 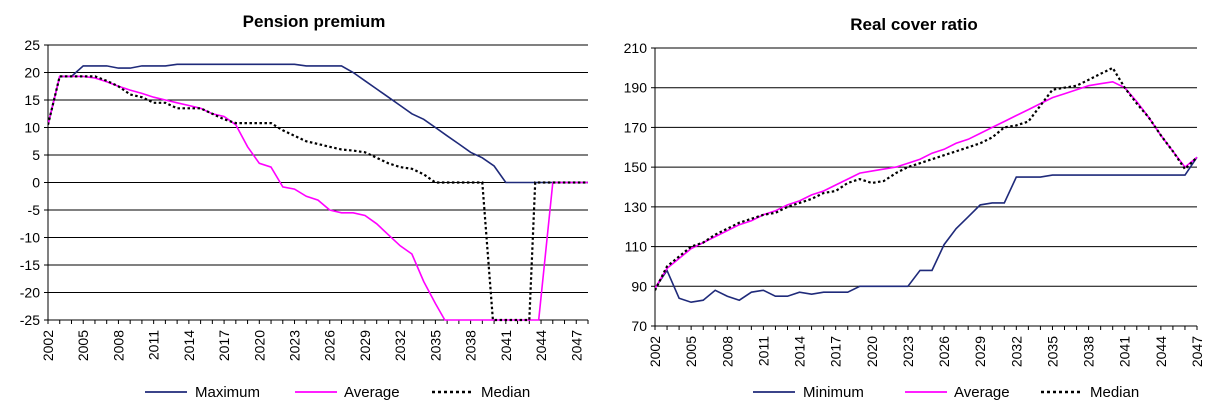 What do you see at coordinates (30, 293) in the screenshot?
I see `y-tick-label: -20` at bounding box center [30, 293].